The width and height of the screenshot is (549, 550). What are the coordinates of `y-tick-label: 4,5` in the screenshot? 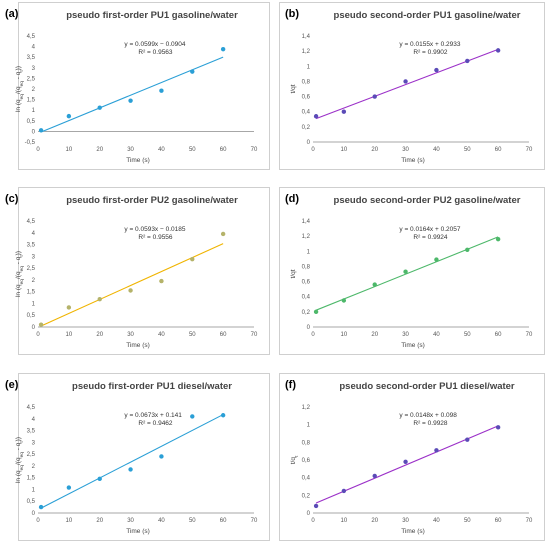 It's located at (31, 222).